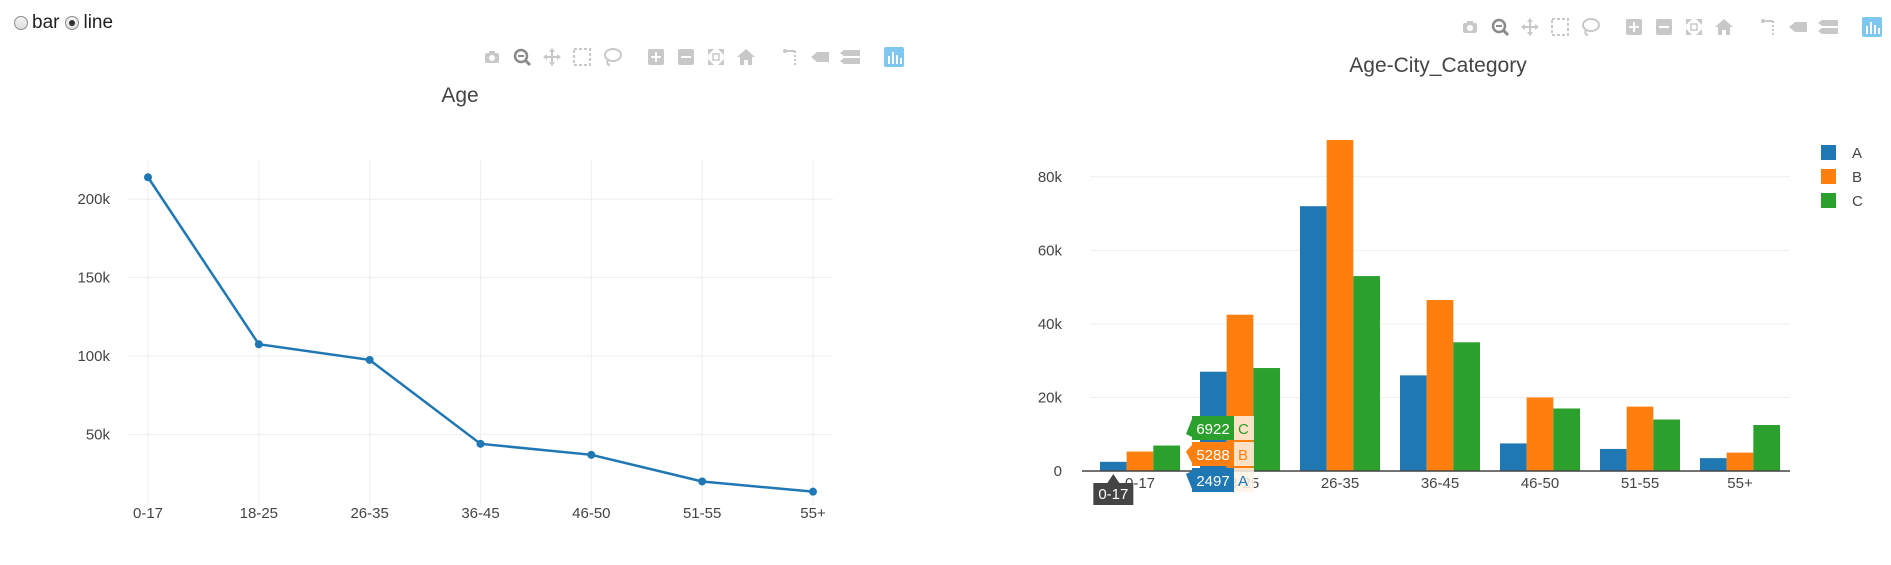  Describe the element at coordinates (1050, 250) in the screenshot. I see `y-tick-label: 60k` at that location.